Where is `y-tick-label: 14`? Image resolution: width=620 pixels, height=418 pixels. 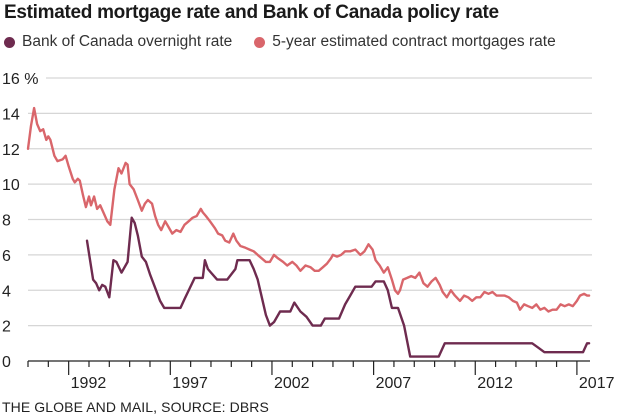
y-tick-label: 14 is located at coordinates (11, 114).